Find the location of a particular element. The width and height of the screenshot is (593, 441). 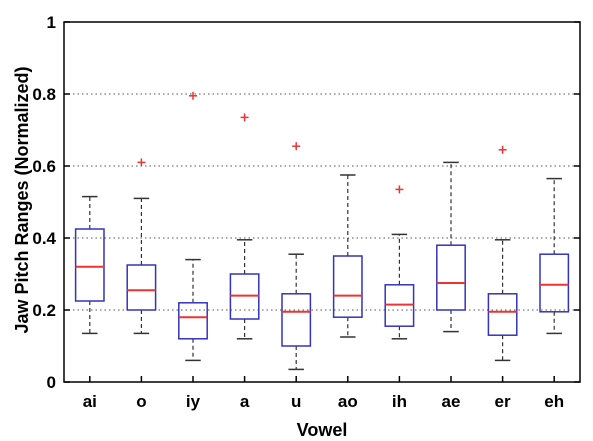

box-iy is located at coordinates (193, 226).